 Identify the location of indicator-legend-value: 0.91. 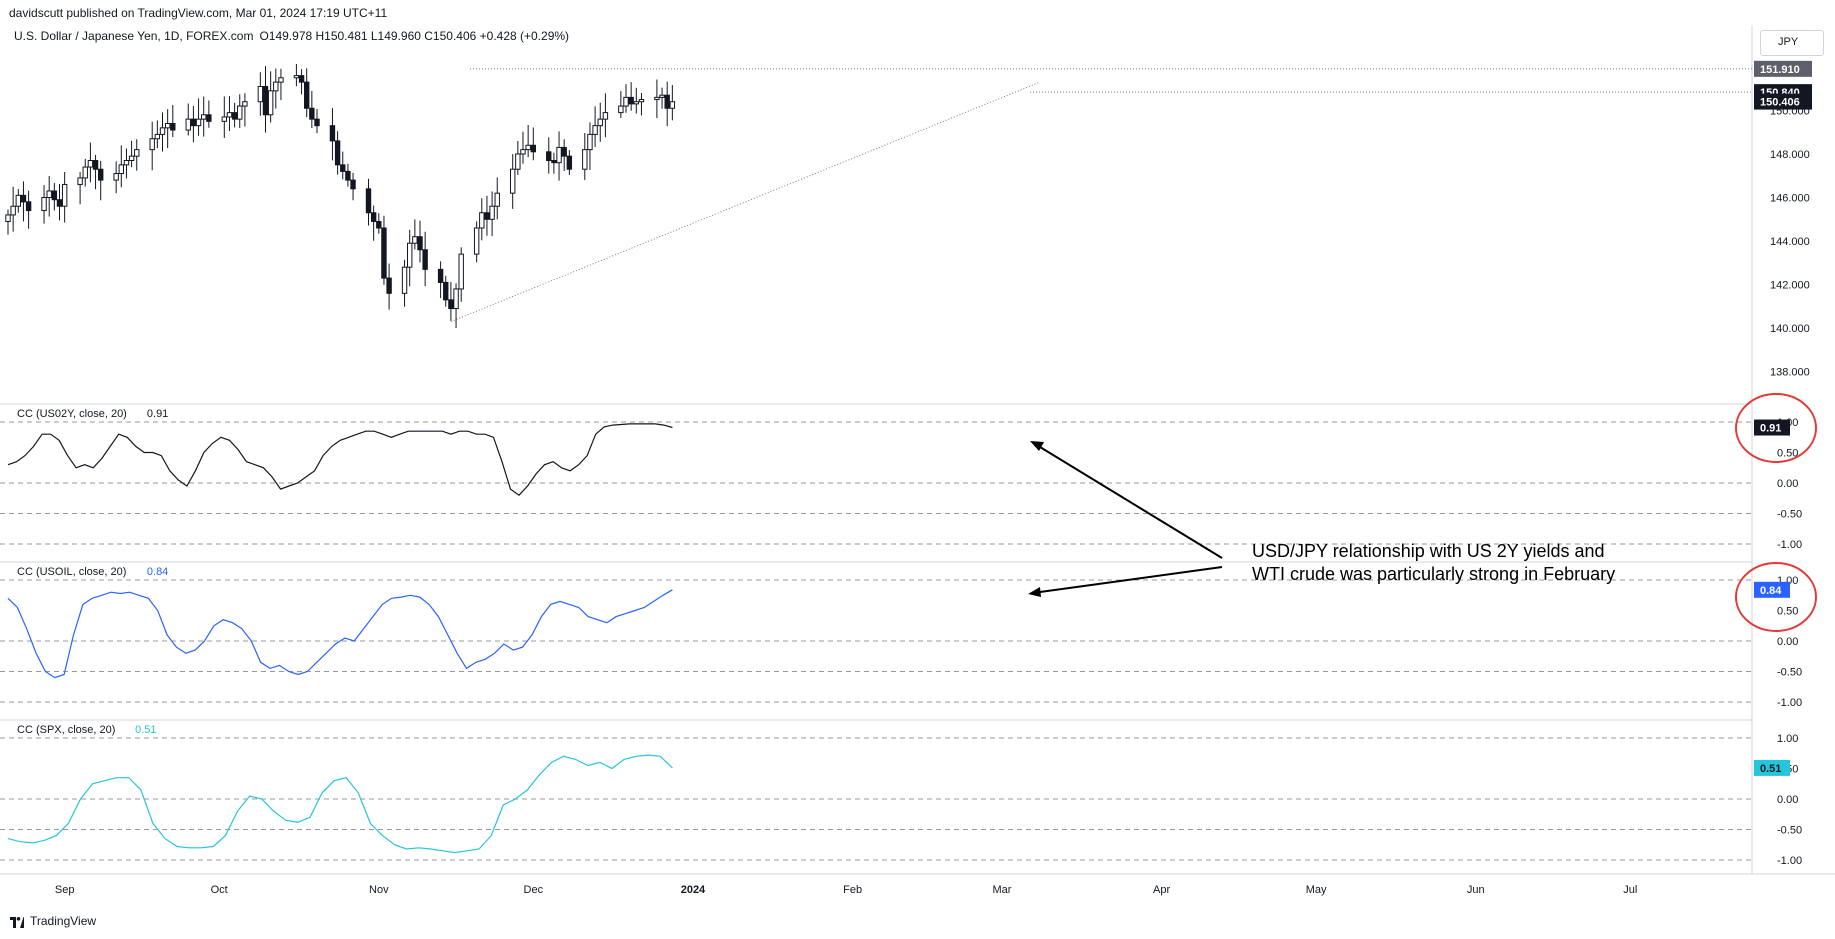
(157, 414).